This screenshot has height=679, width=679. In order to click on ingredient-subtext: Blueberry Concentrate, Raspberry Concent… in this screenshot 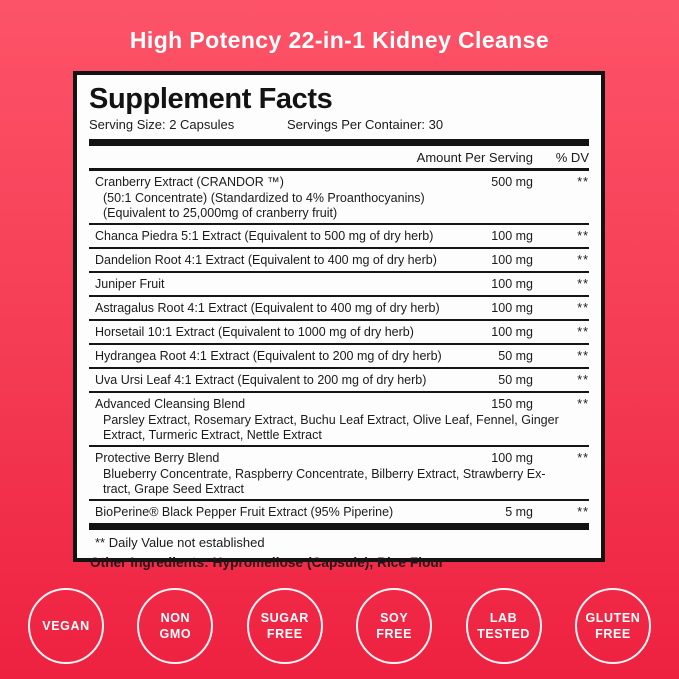, I will do `click(324, 474)`.